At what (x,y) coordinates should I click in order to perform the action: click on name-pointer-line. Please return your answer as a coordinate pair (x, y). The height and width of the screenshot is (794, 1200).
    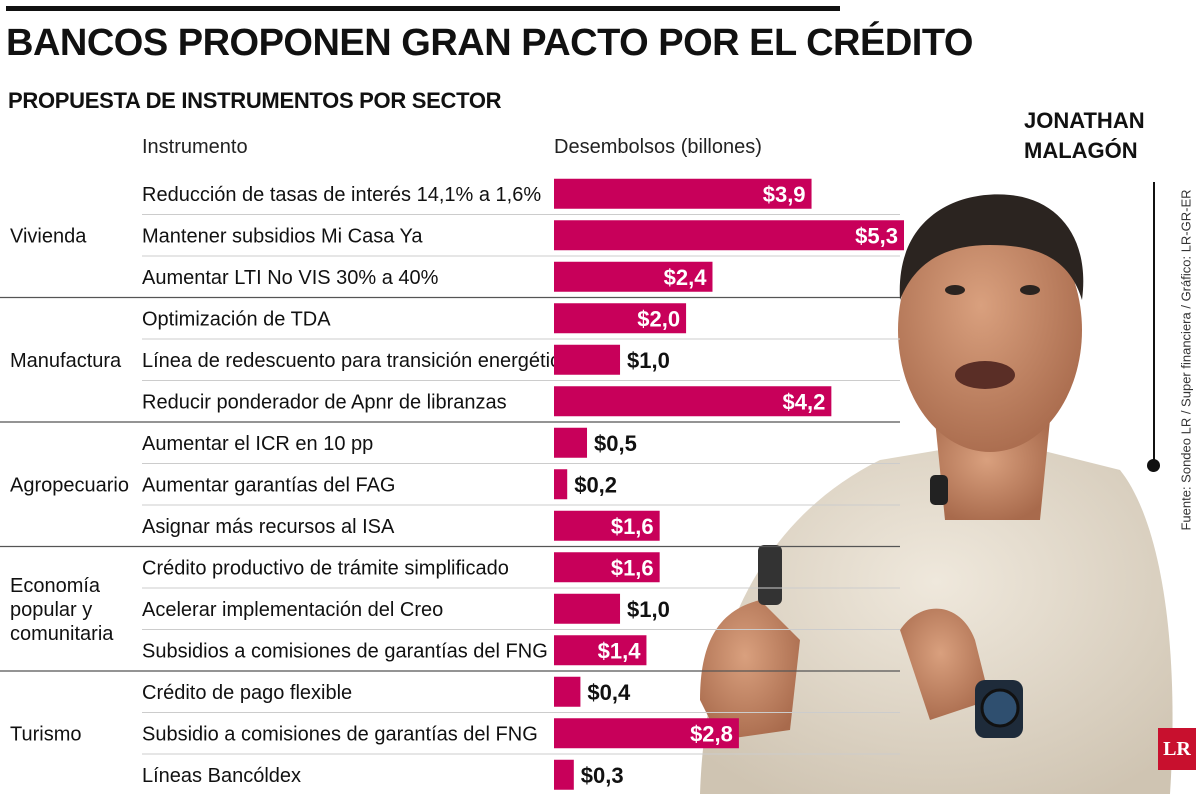
    Looking at the image, I should click on (1154, 323).